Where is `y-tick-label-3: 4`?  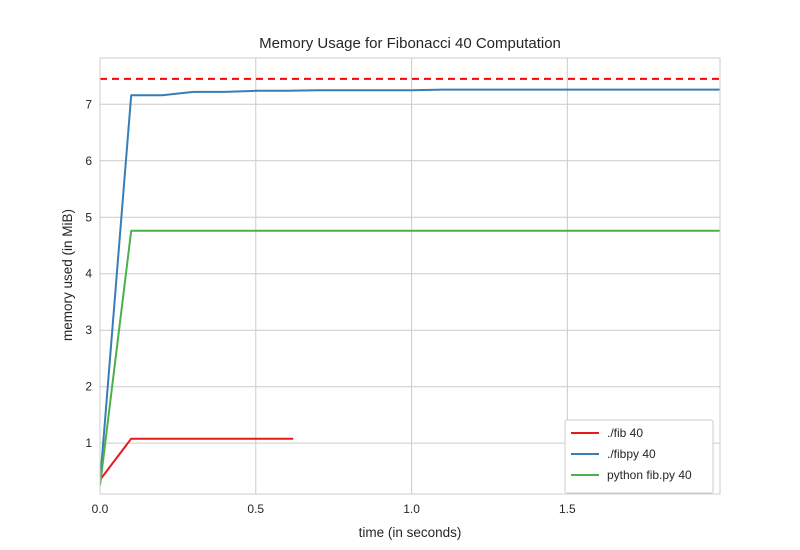
y-tick-label-3: 4 is located at coordinates (88, 274).